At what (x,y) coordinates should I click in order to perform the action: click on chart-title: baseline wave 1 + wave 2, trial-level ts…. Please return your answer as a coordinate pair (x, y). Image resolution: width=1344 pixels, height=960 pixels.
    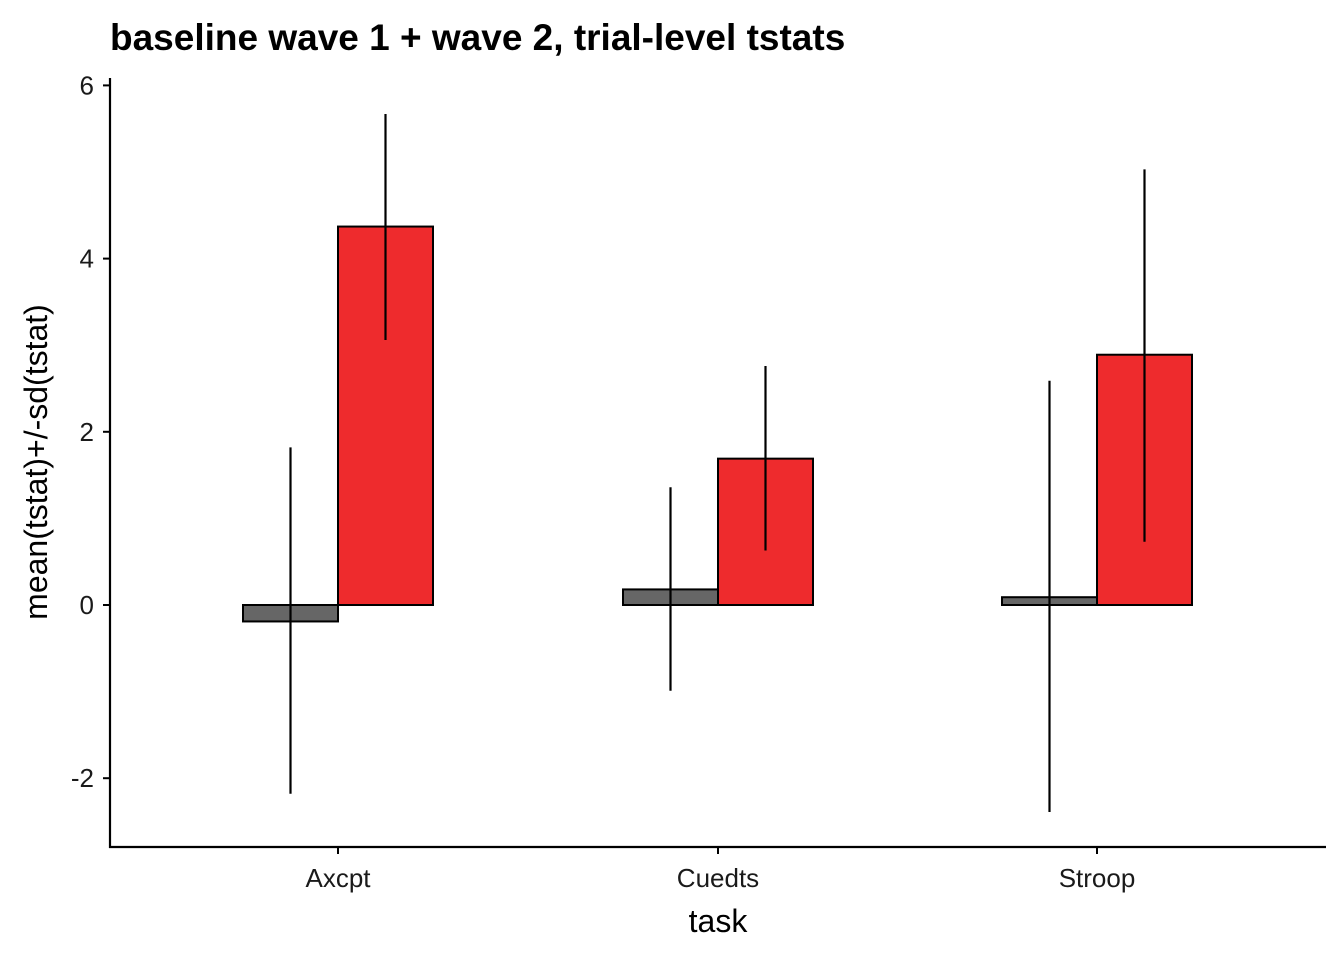
    Looking at the image, I should click on (477, 37).